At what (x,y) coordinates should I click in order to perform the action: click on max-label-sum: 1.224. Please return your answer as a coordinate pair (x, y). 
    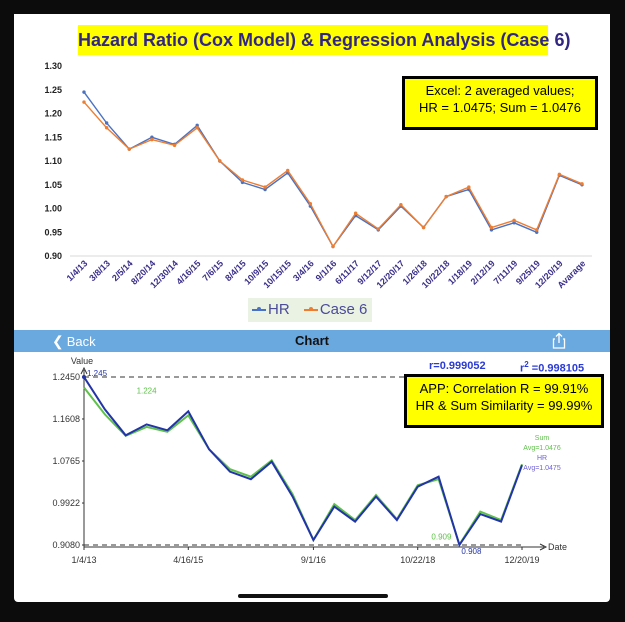
    Looking at the image, I should click on (147, 390).